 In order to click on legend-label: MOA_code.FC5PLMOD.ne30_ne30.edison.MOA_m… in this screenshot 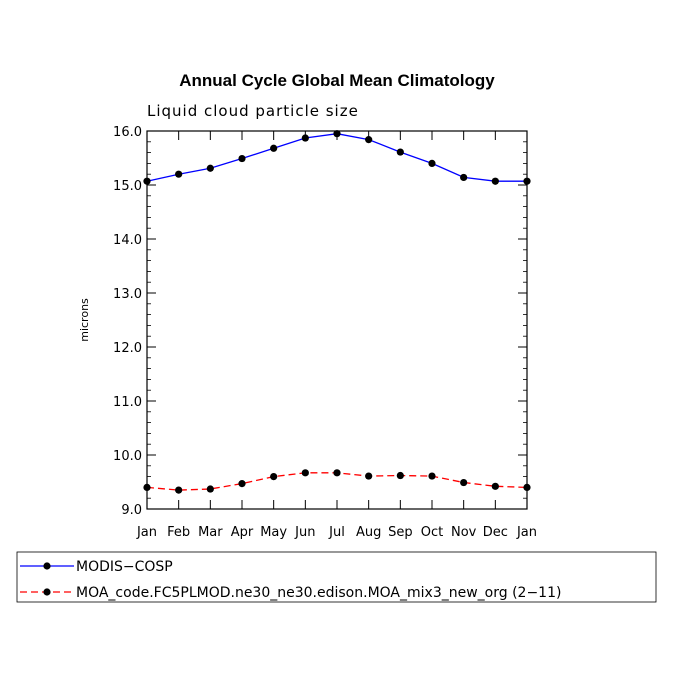, I will do `click(318, 593)`.